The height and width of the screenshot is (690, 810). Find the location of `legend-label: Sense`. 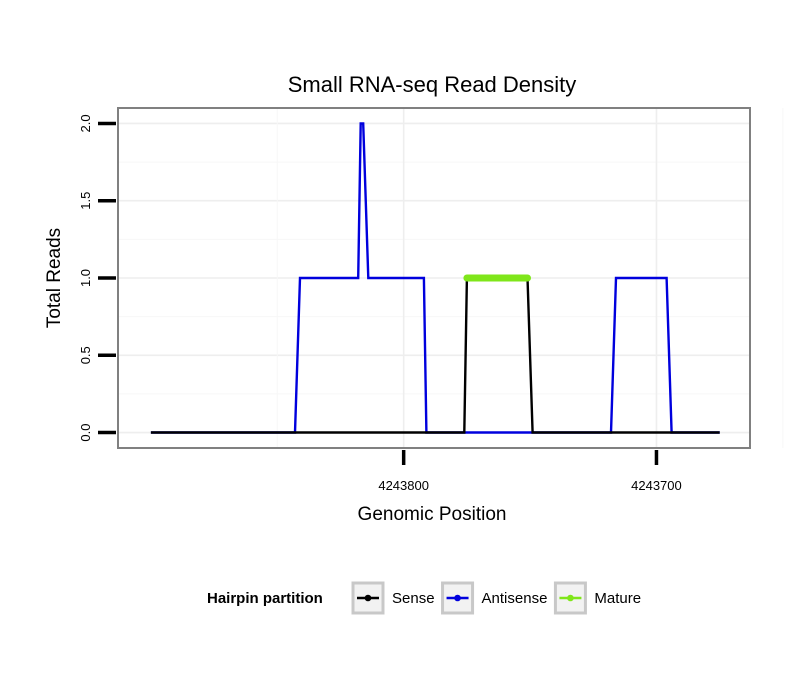

legend-label: Sense is located at coordinates (413, 598).